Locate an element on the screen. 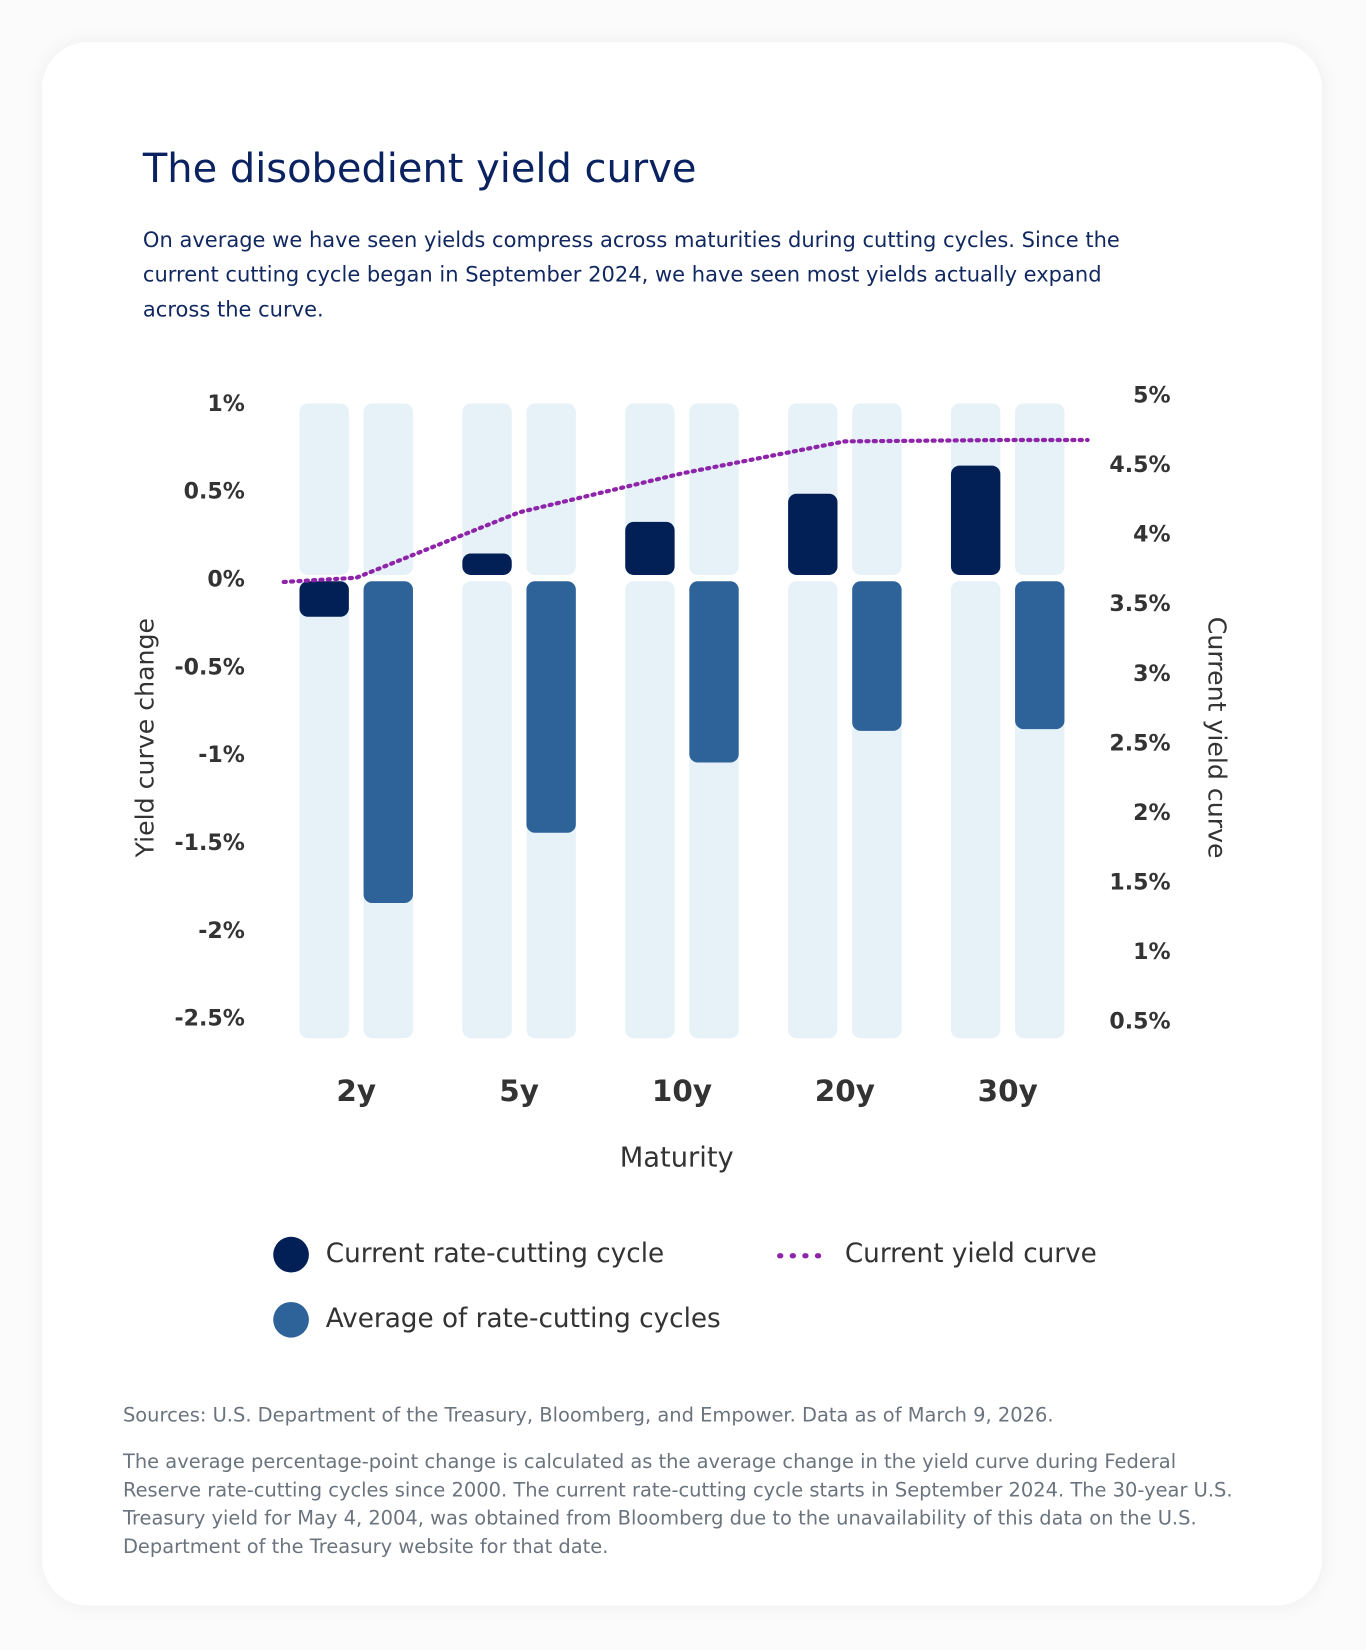 This screenshot has width=1366, height=1650. left-tick-label: 0% is located at coordinates (225, 579).